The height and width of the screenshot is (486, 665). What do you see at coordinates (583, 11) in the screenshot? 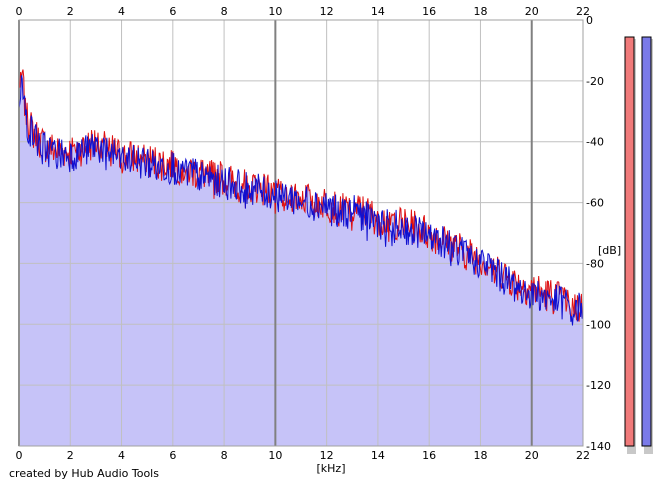
I see `x-tick-label-top: 22` at bounding box center [583, 11].